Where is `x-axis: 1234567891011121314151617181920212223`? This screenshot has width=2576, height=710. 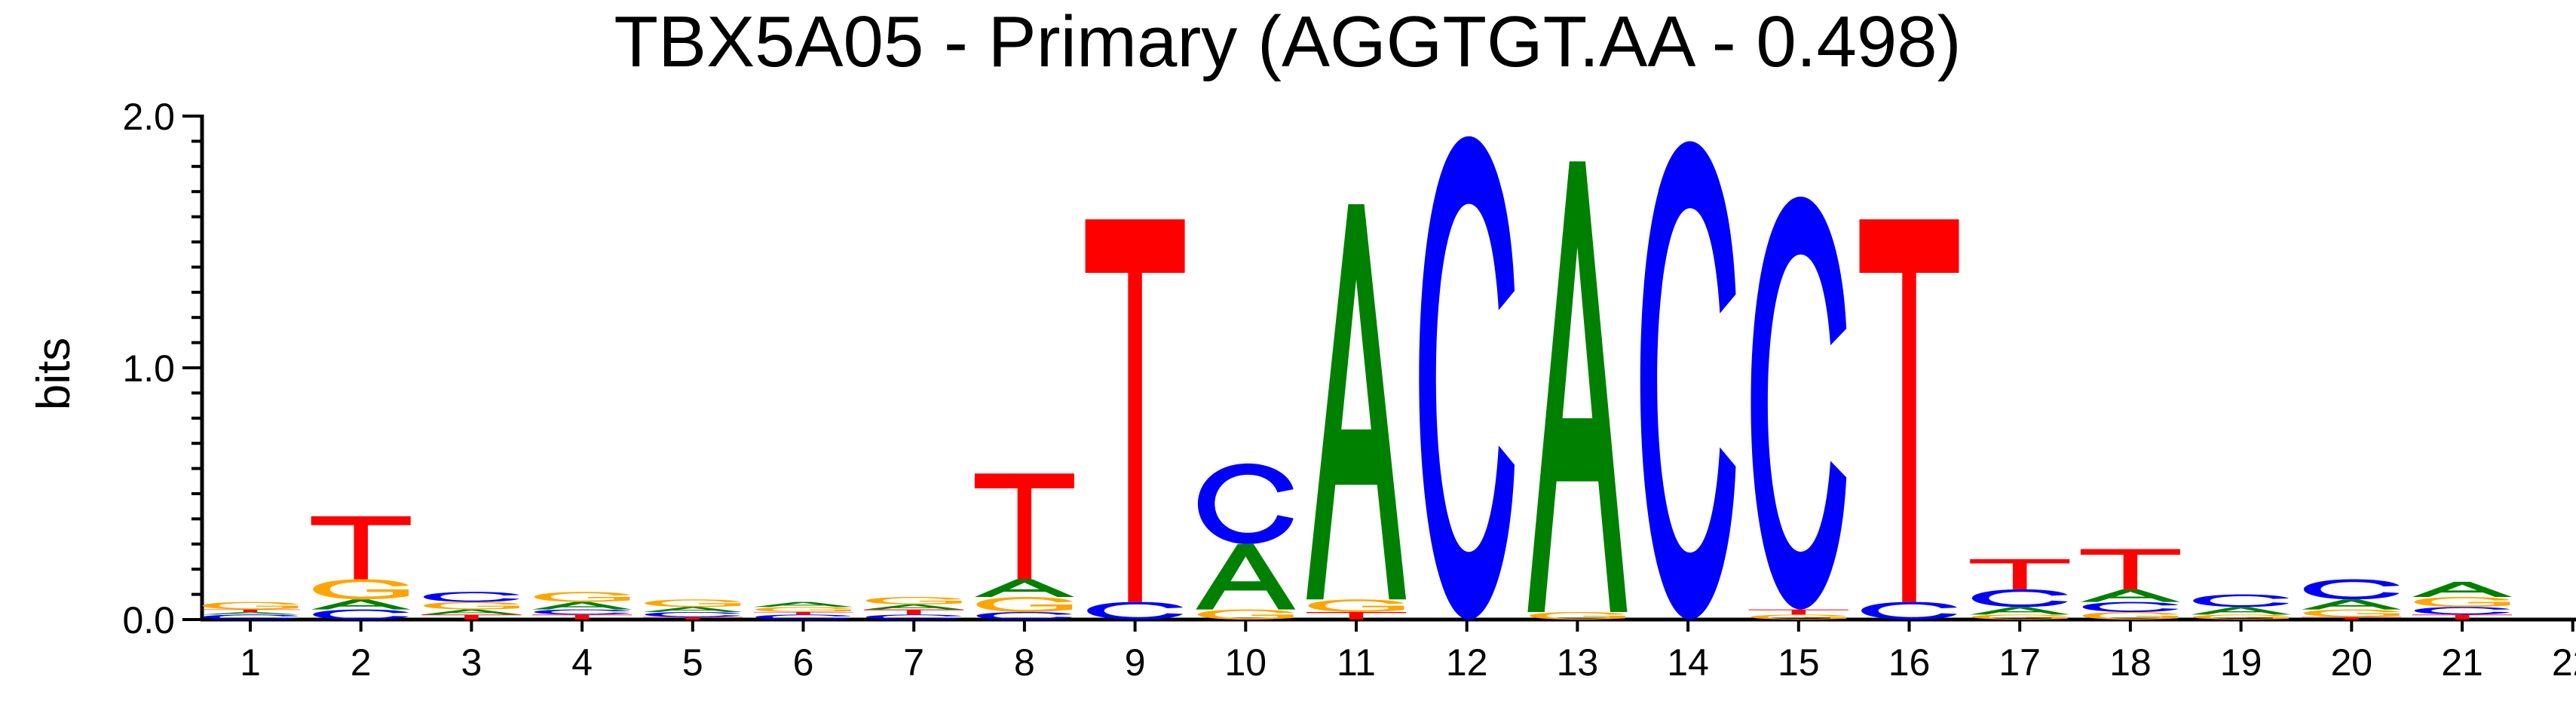
x-axis: 1234567891011121314151617181920212223 is located at coordinates (1388, 650).